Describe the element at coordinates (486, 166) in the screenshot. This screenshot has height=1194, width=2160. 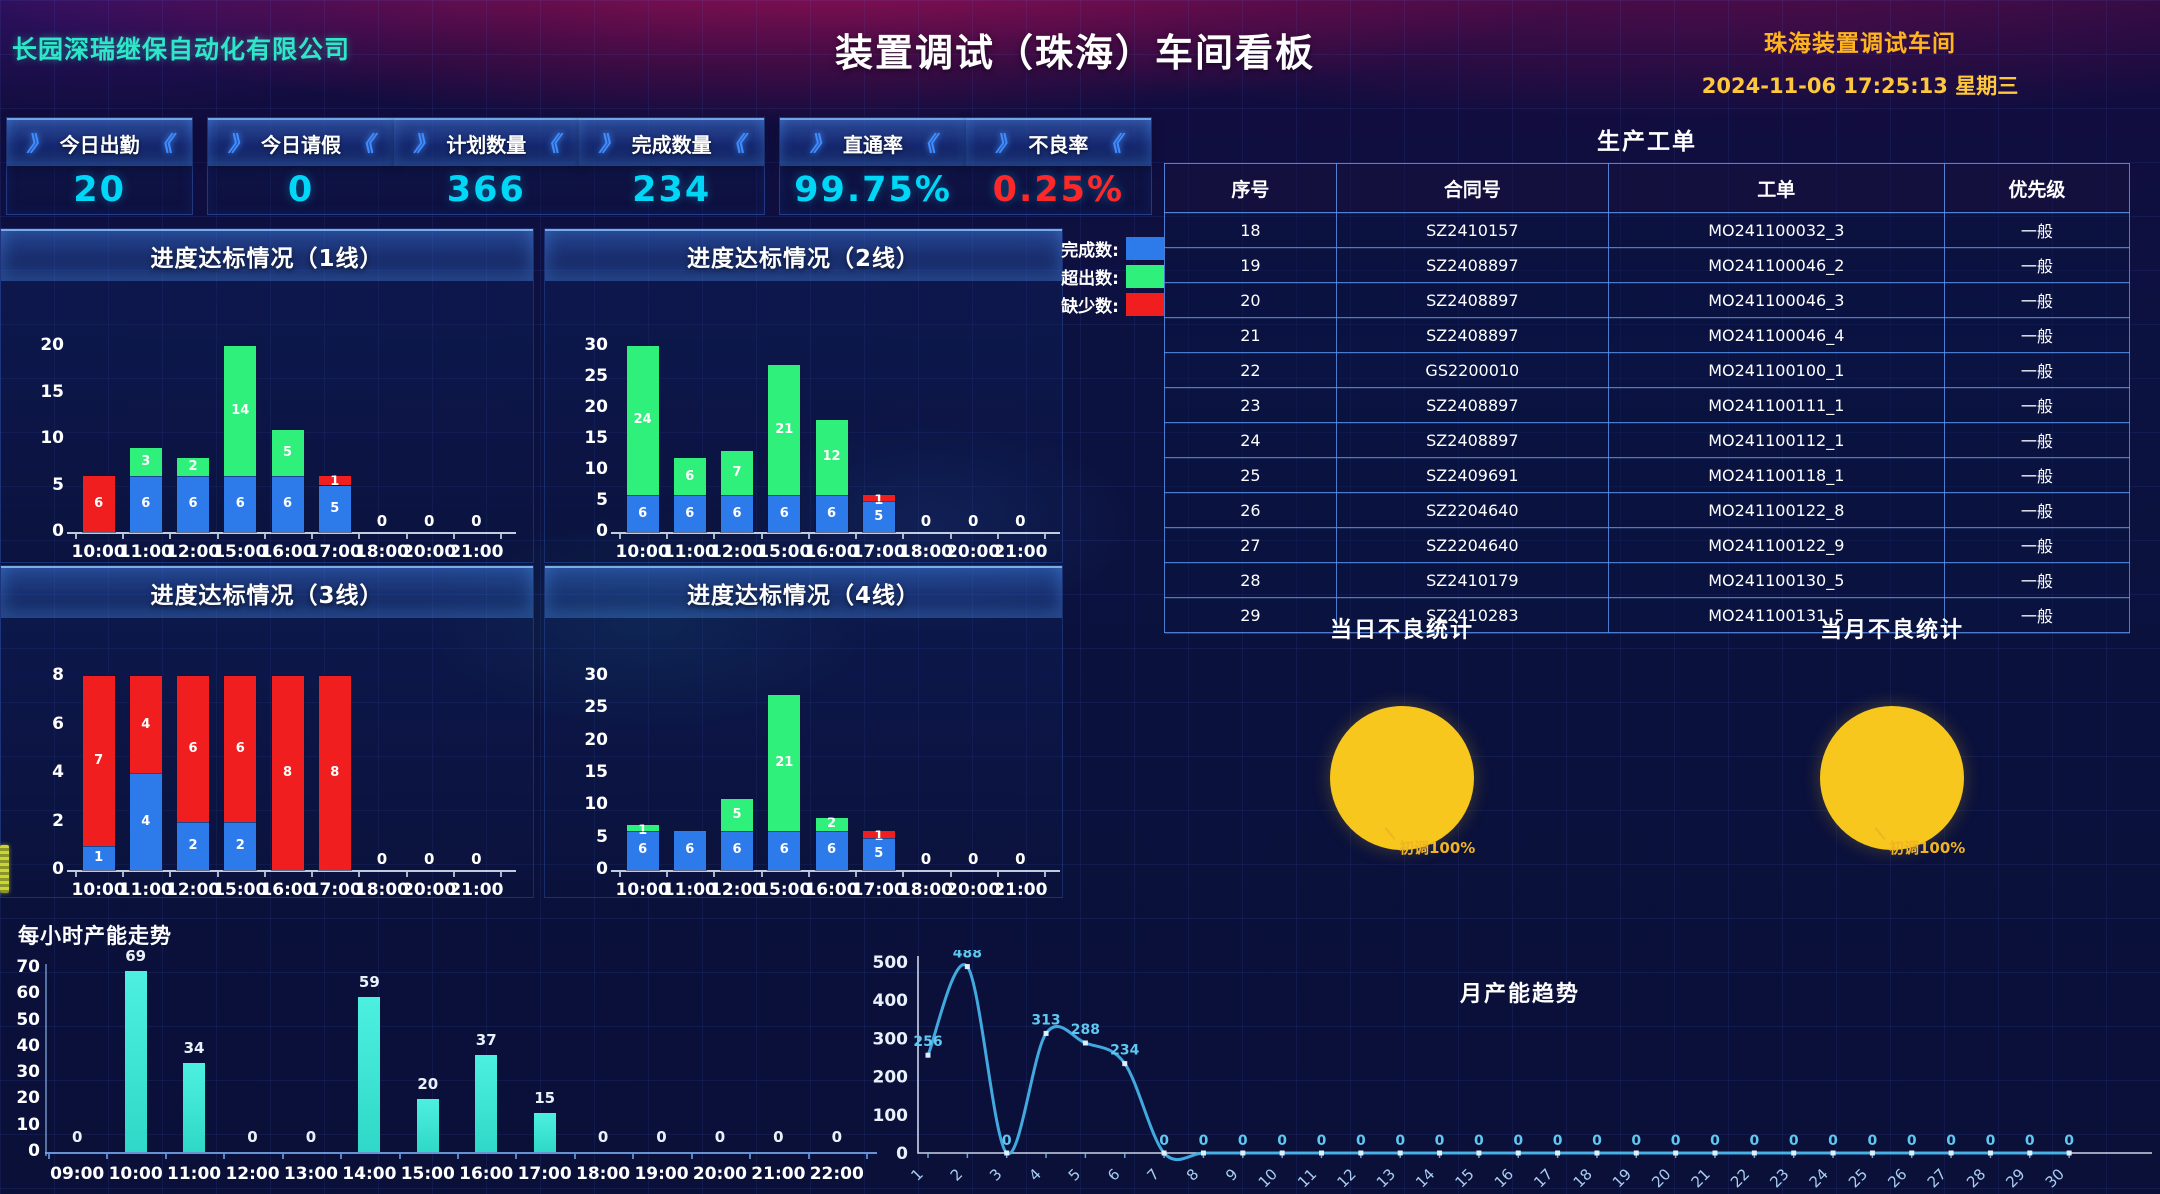
I see `kpi-cell: 》计划数量《 366` at that location.